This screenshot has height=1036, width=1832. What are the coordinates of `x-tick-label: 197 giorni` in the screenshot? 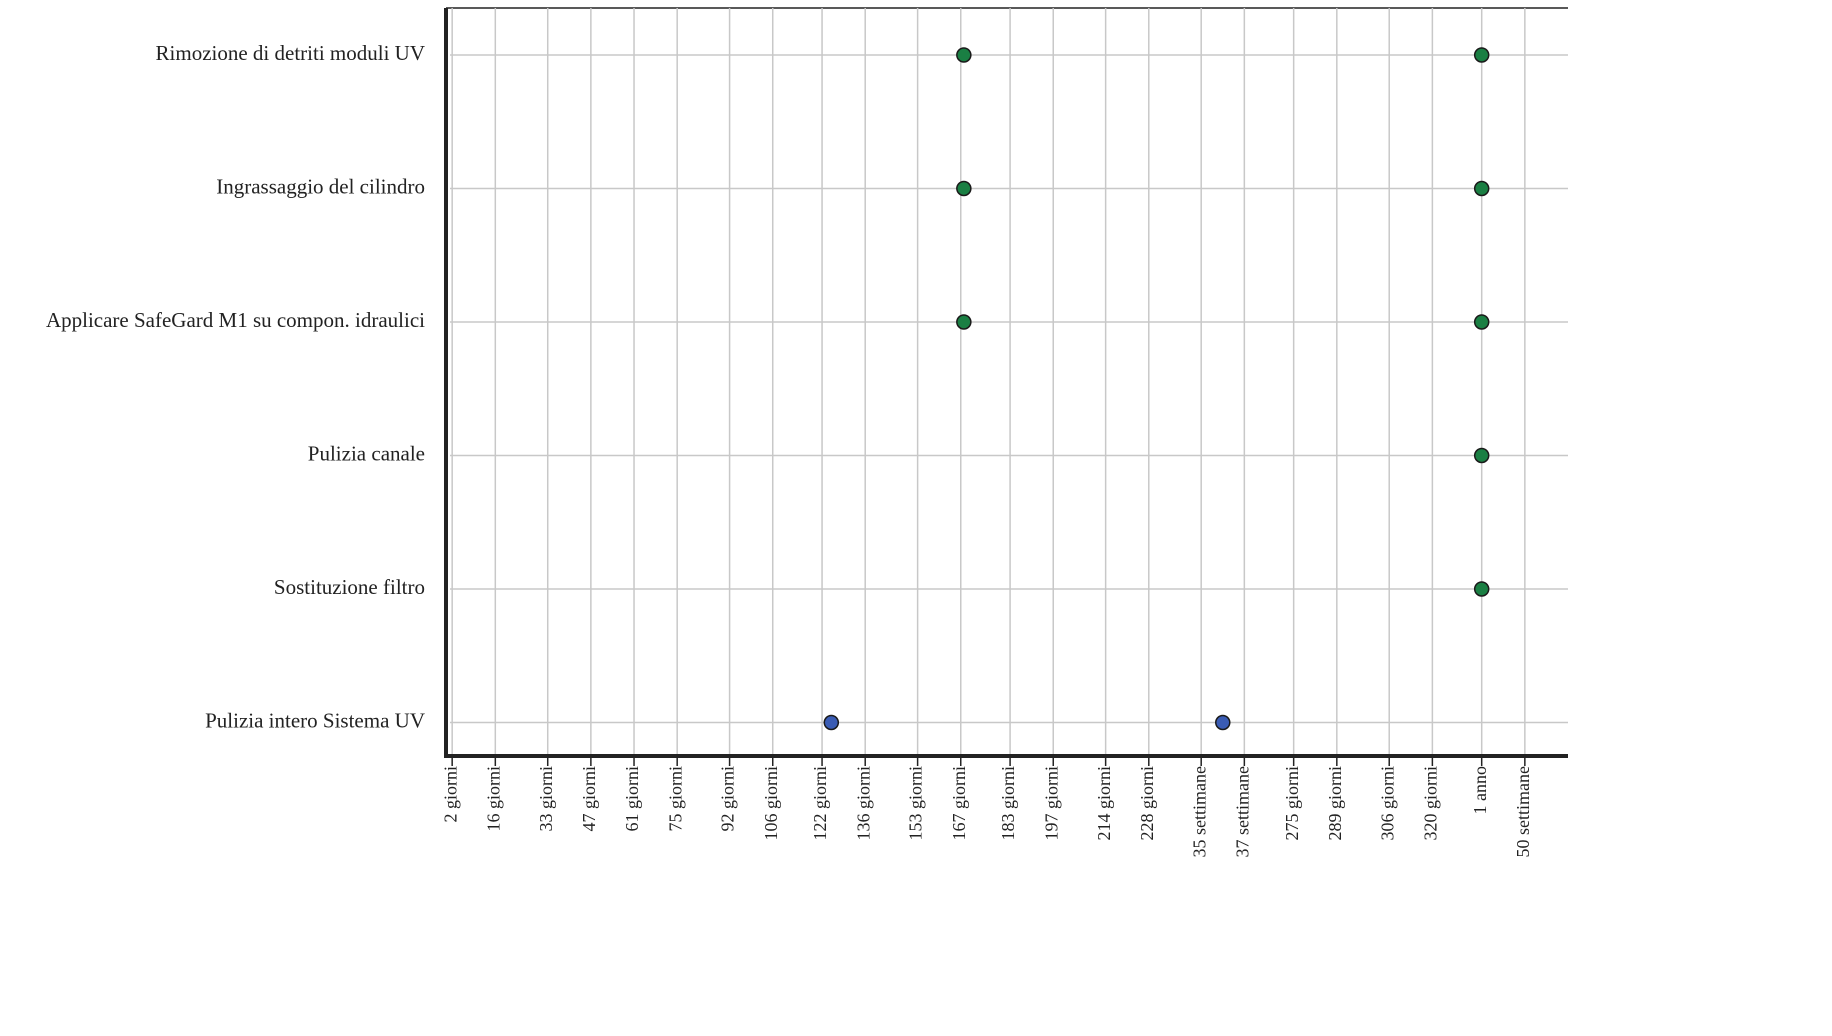 It's located at (1051, 803).